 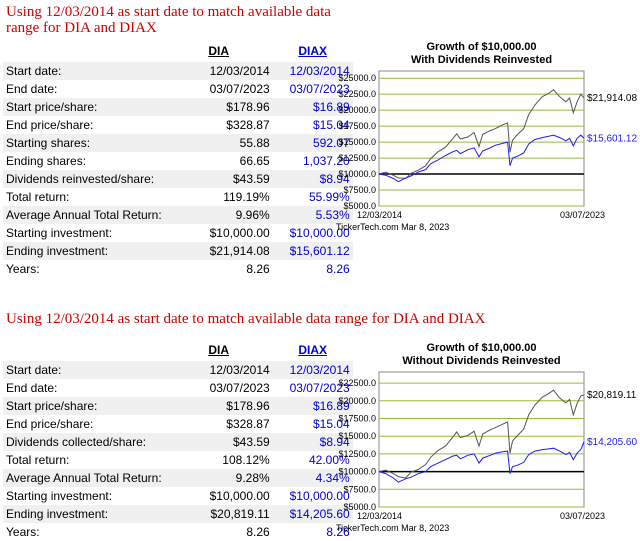 I want to click on table-row: Average Annual Total Return: 9.28% 4.34%, so click(x=178, y=478).